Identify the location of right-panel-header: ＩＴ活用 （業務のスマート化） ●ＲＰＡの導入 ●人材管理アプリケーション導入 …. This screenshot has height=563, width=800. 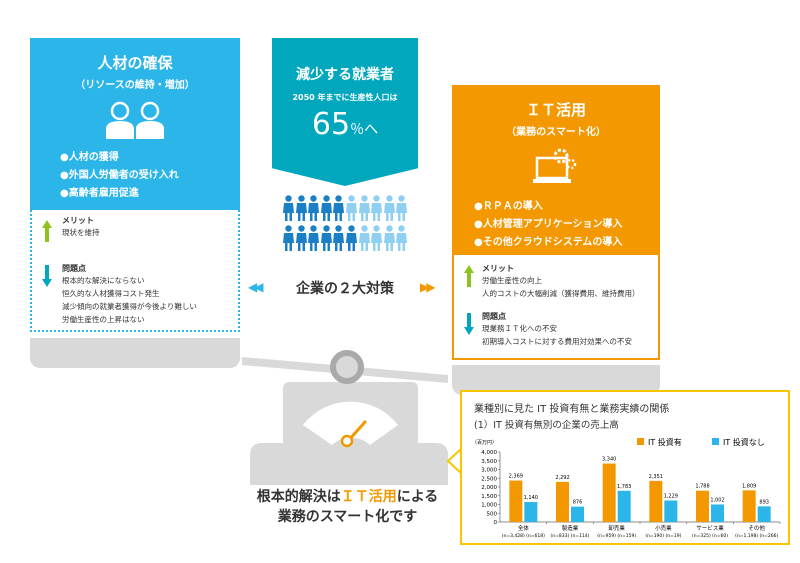
(556, 170).